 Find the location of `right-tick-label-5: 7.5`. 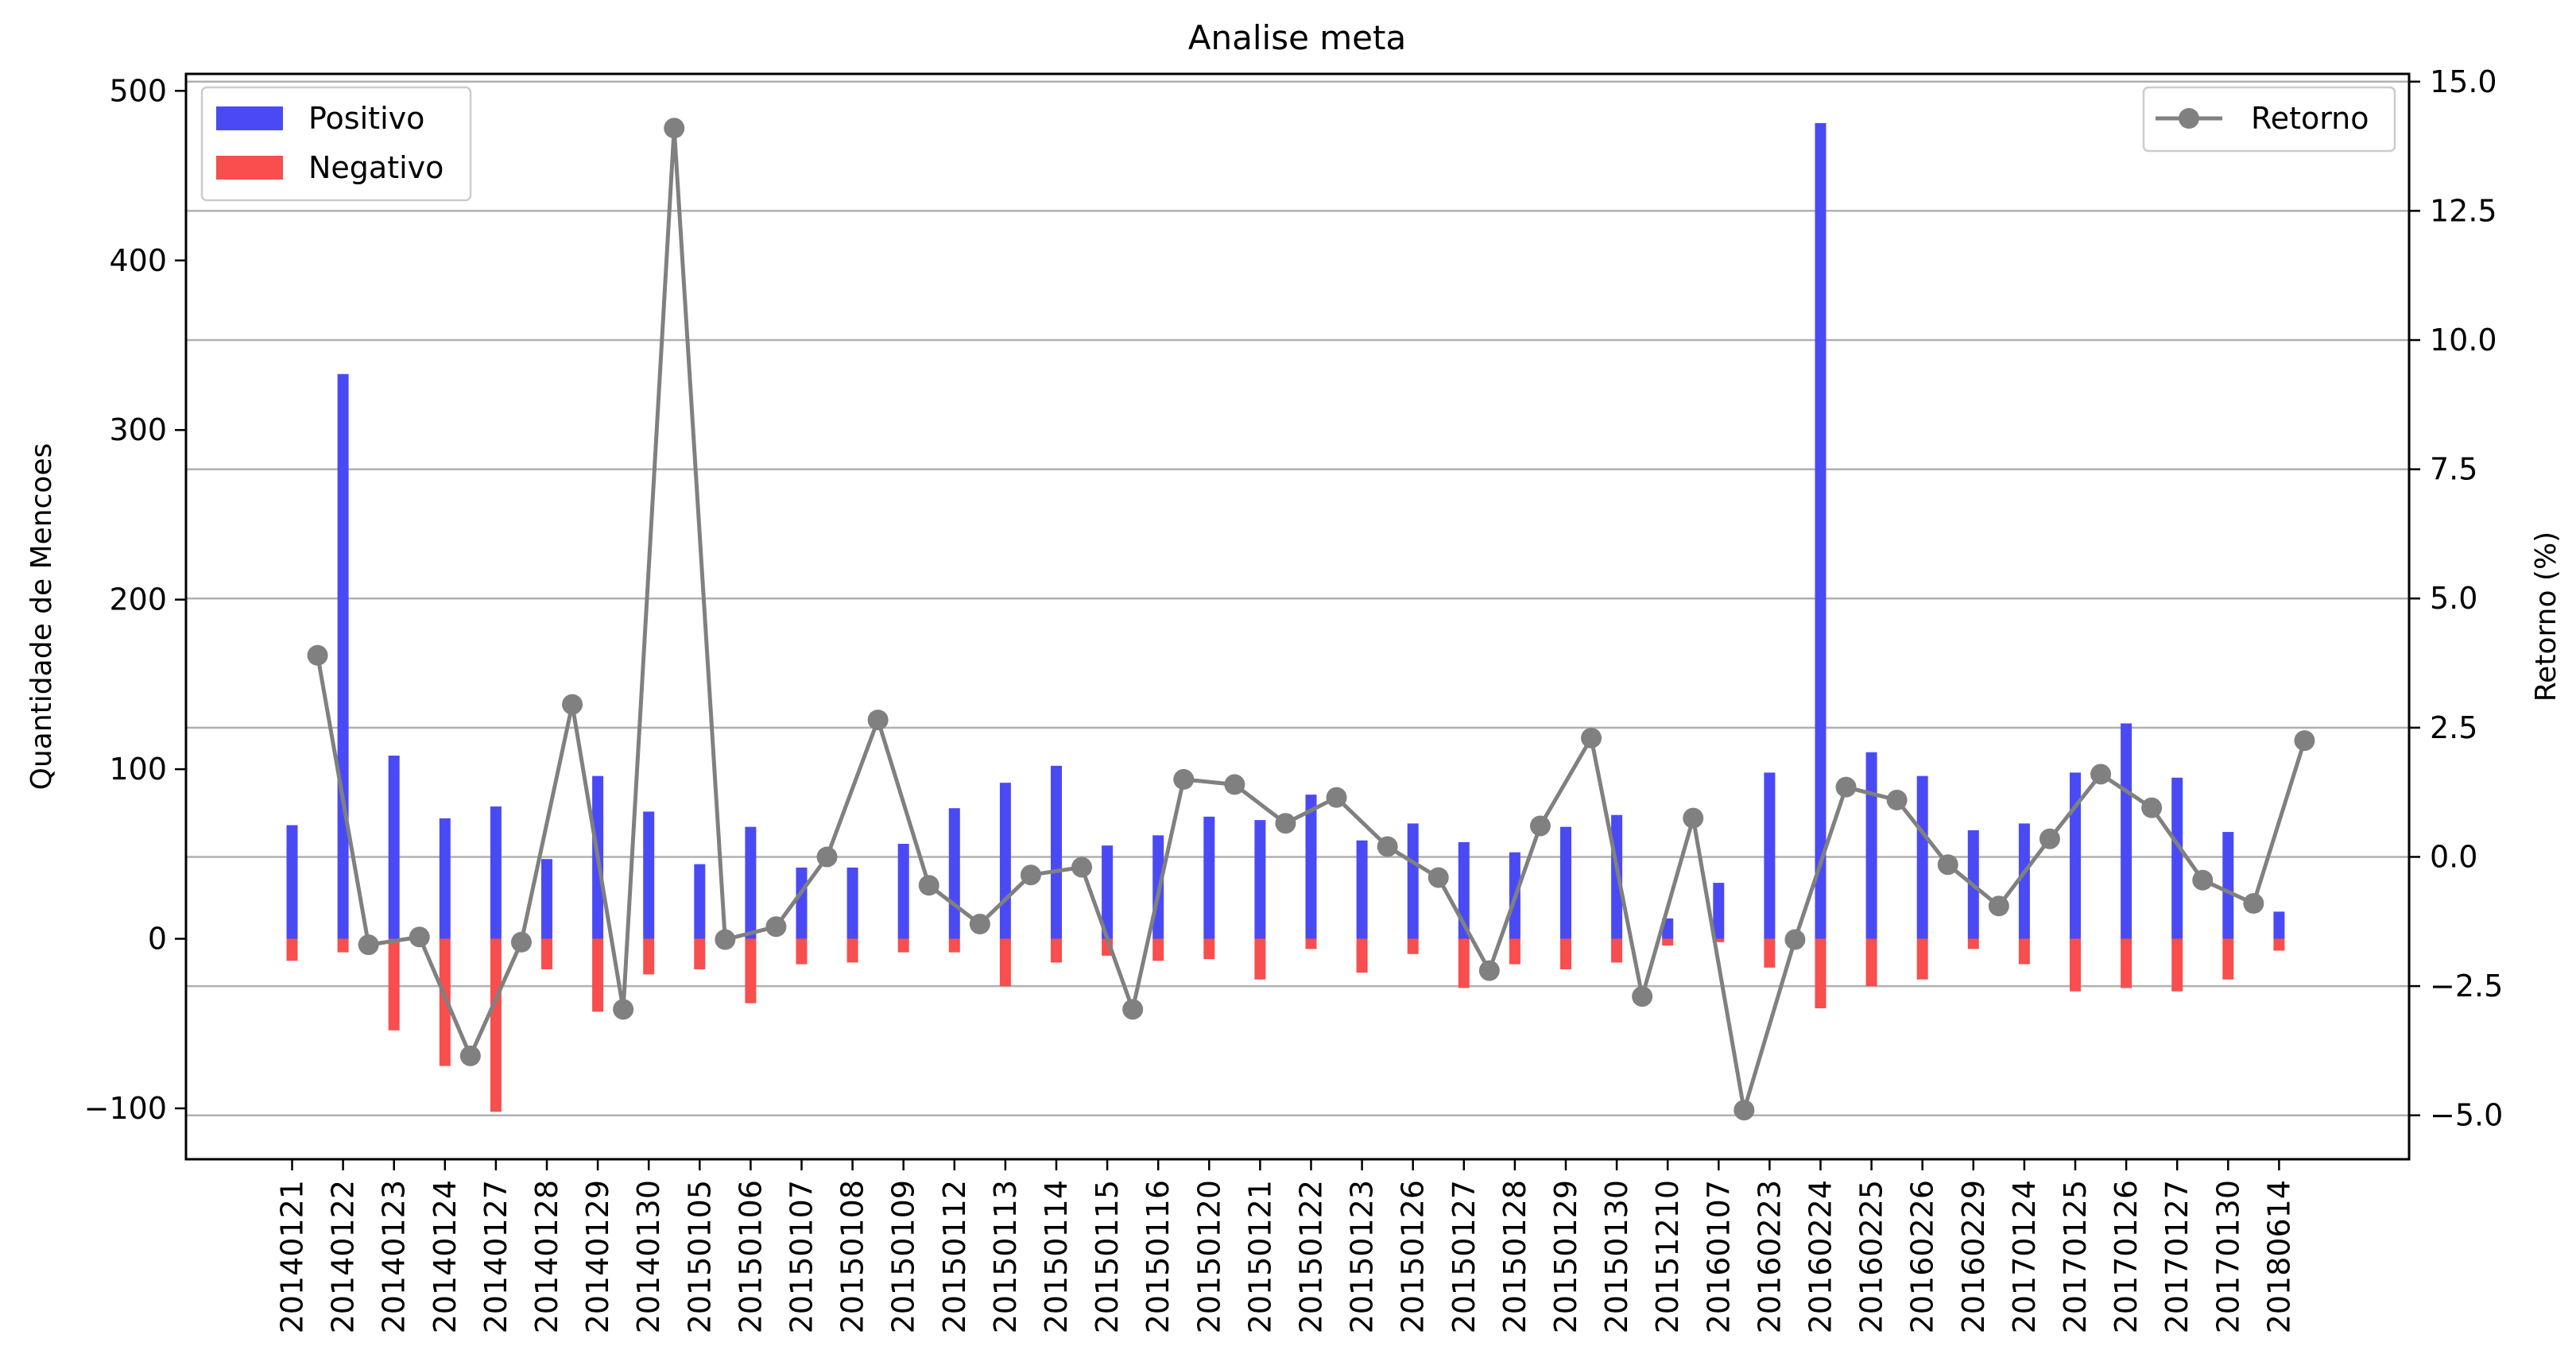

right-tick-label-5: 7.5 is located at coordinates (2453, 470).